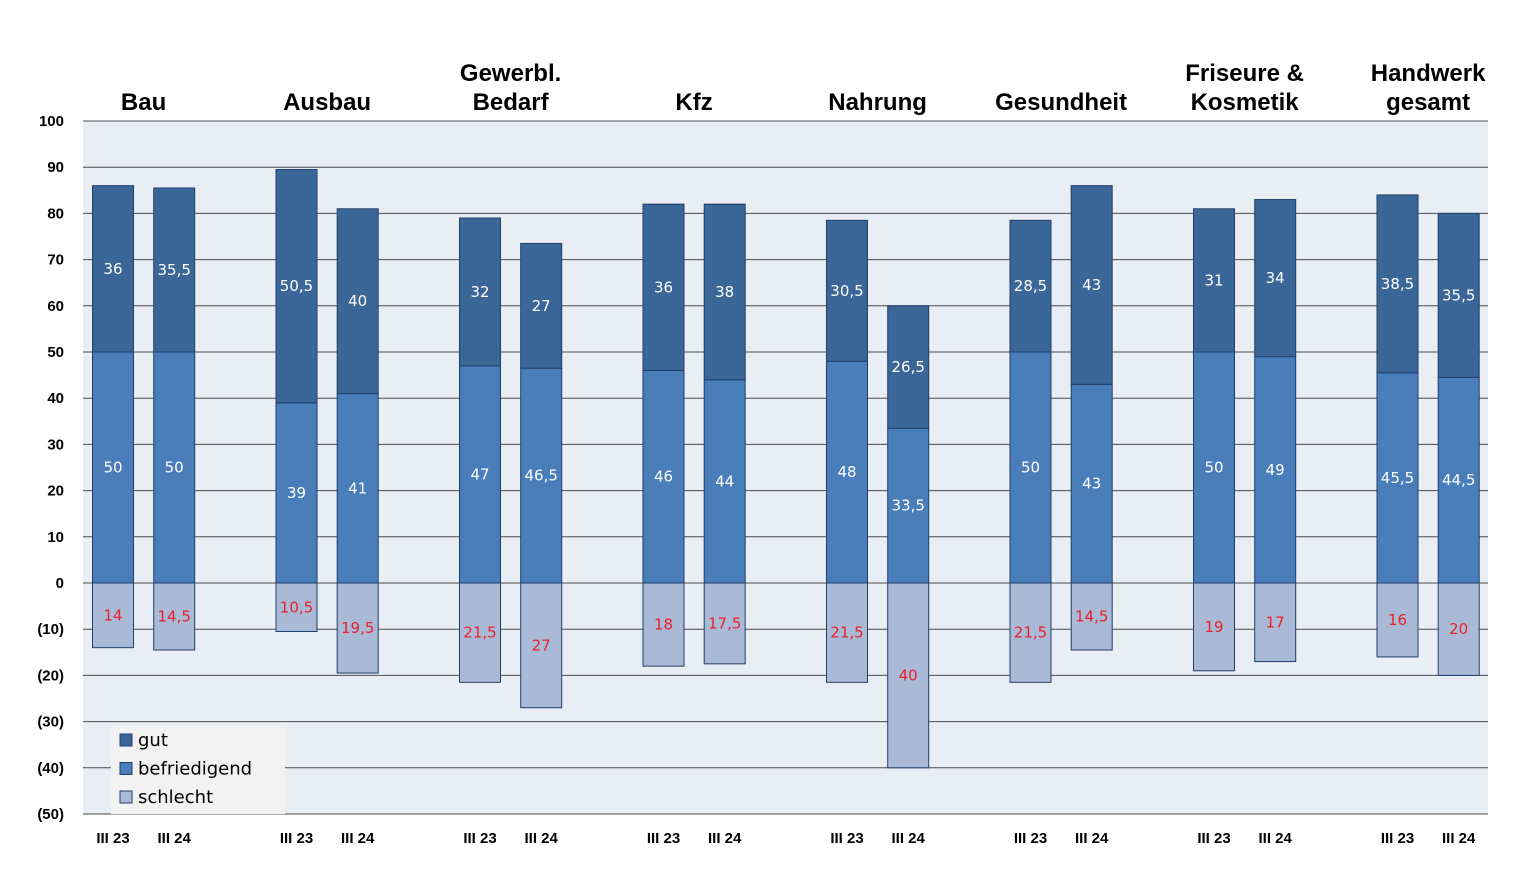  What do you see at coordinates (126, 797) in the screenshot?
I see `legend-swatch-schlecht` at bounding box center [126, 797].